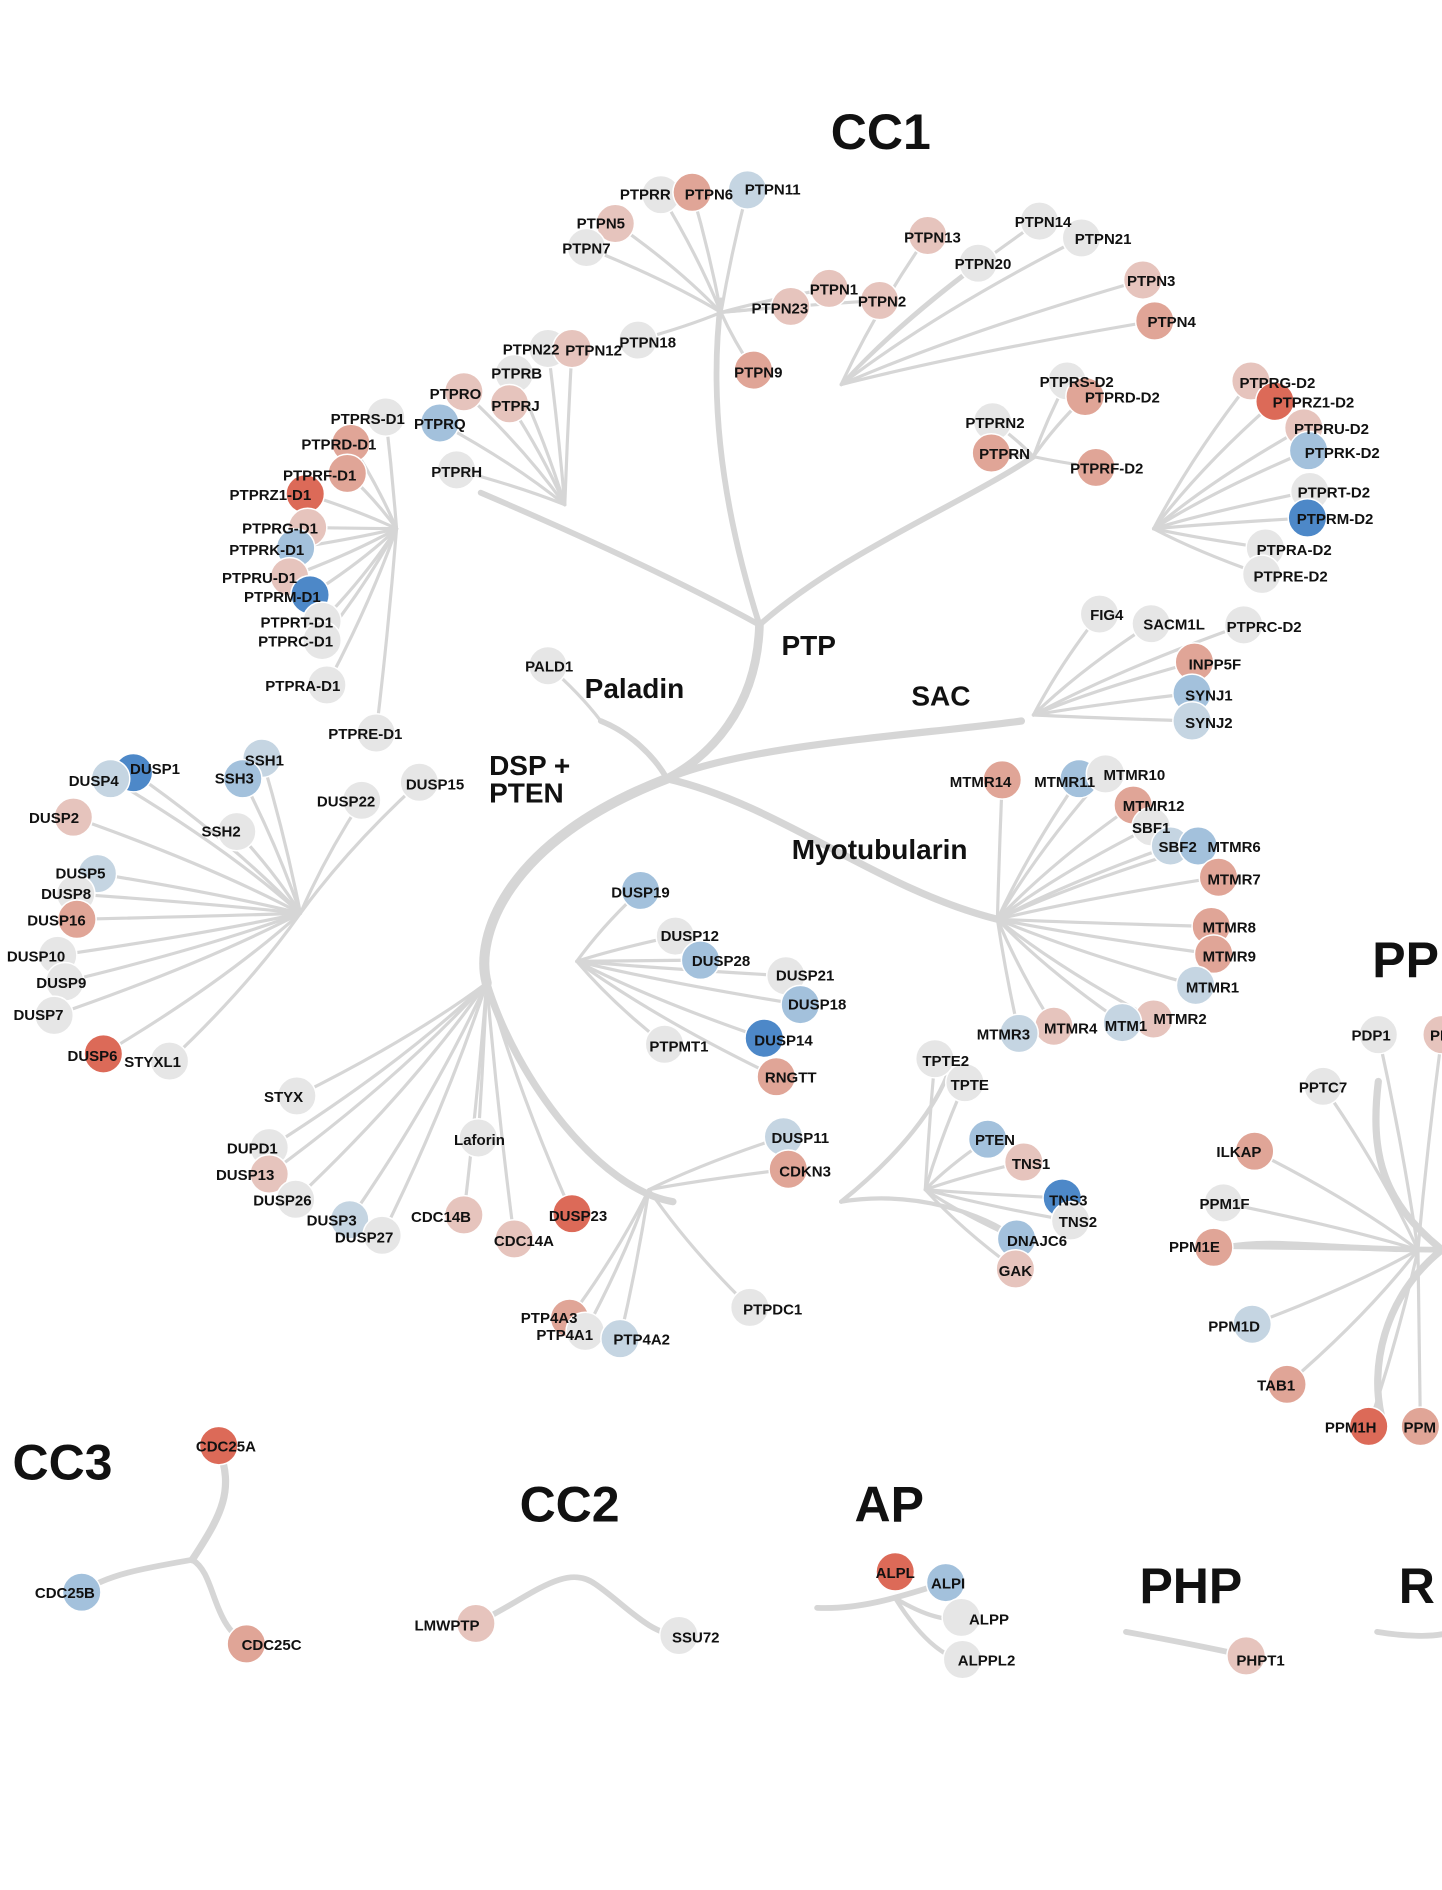 The image size is (1442, 1890). I want to click on node-circle-ptprm-d2, so click(1307, 517).